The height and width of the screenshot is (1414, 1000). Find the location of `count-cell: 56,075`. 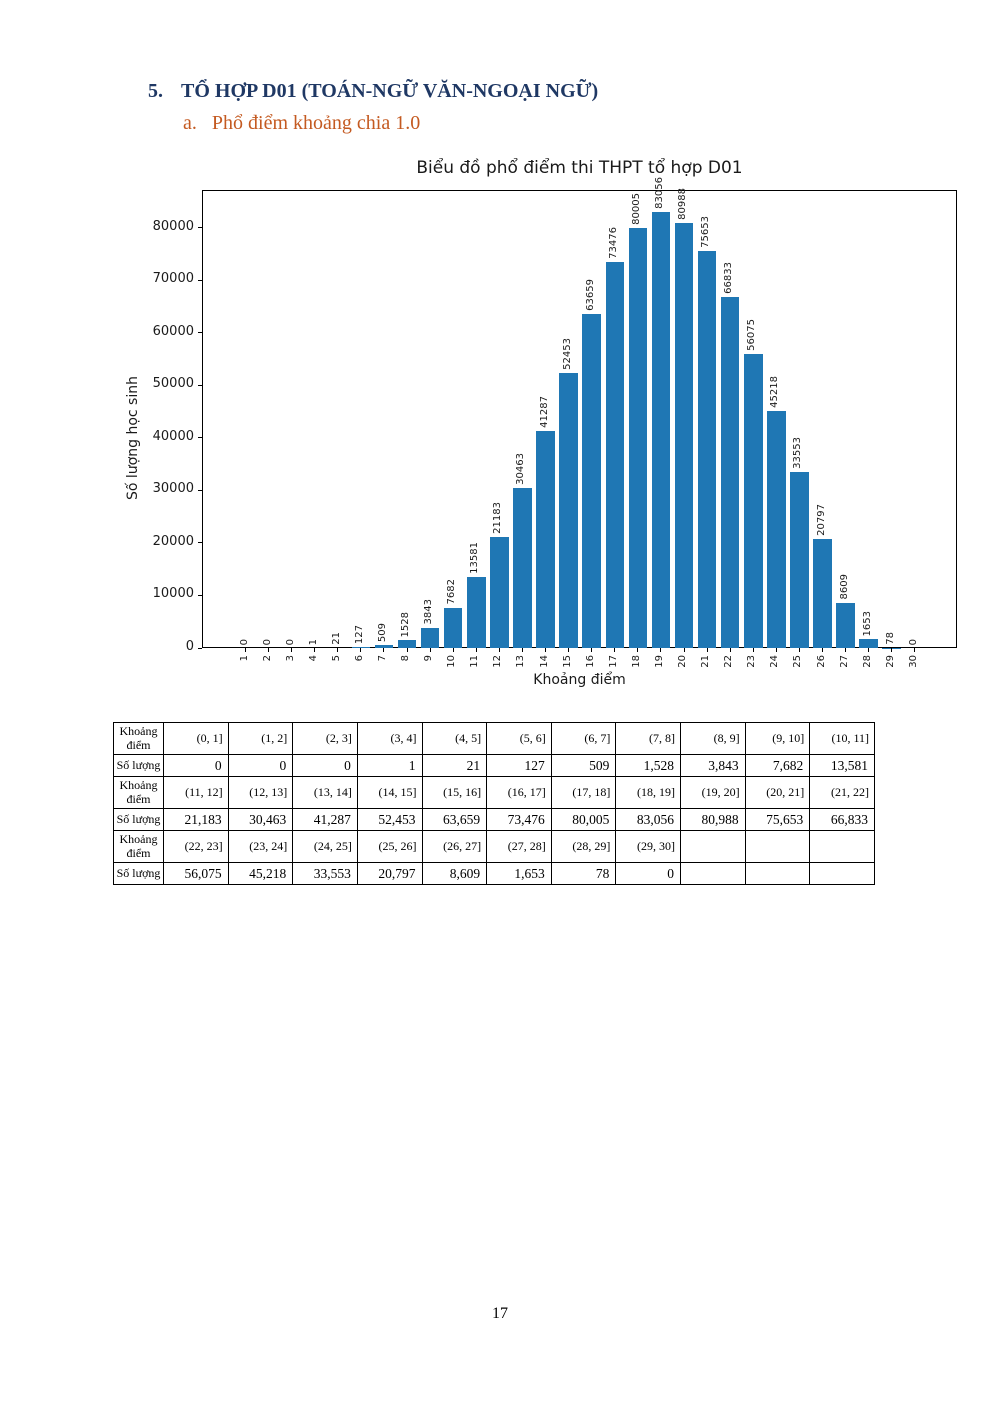

count-cell: 56,075 is located at coordinates (196, 873).